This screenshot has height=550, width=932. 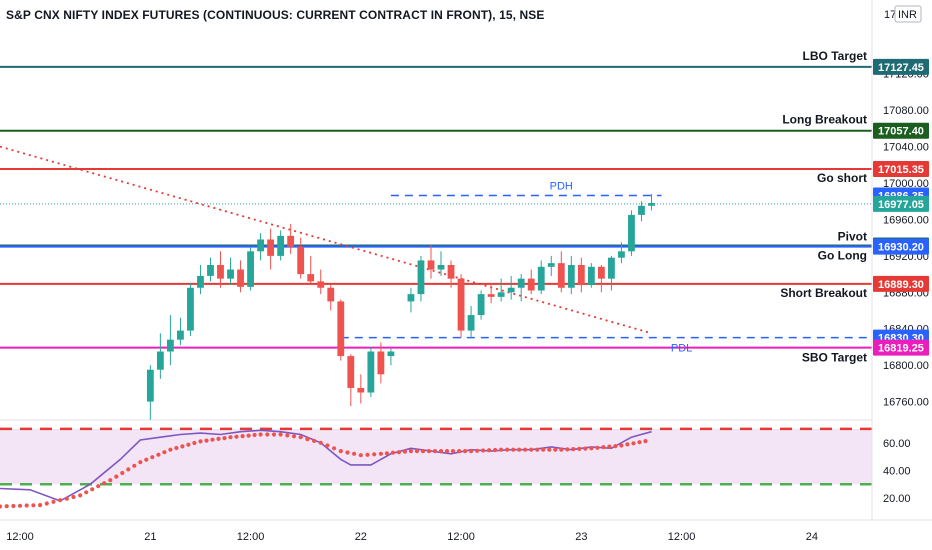 I want to click on price-badge-label: 17057.40, so click(x=901, y=132).